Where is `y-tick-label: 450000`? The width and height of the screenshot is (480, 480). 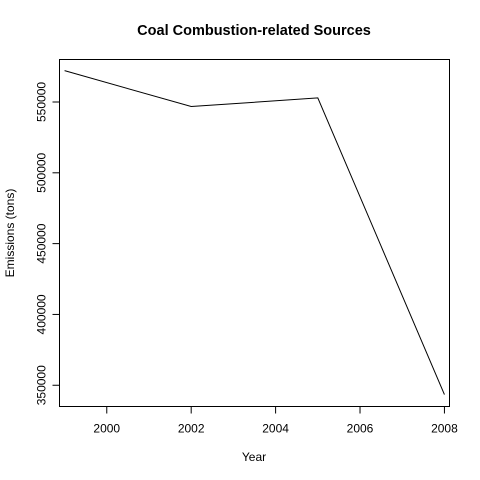
y-tick-label: 450000 is located at coordinates (42, 243).